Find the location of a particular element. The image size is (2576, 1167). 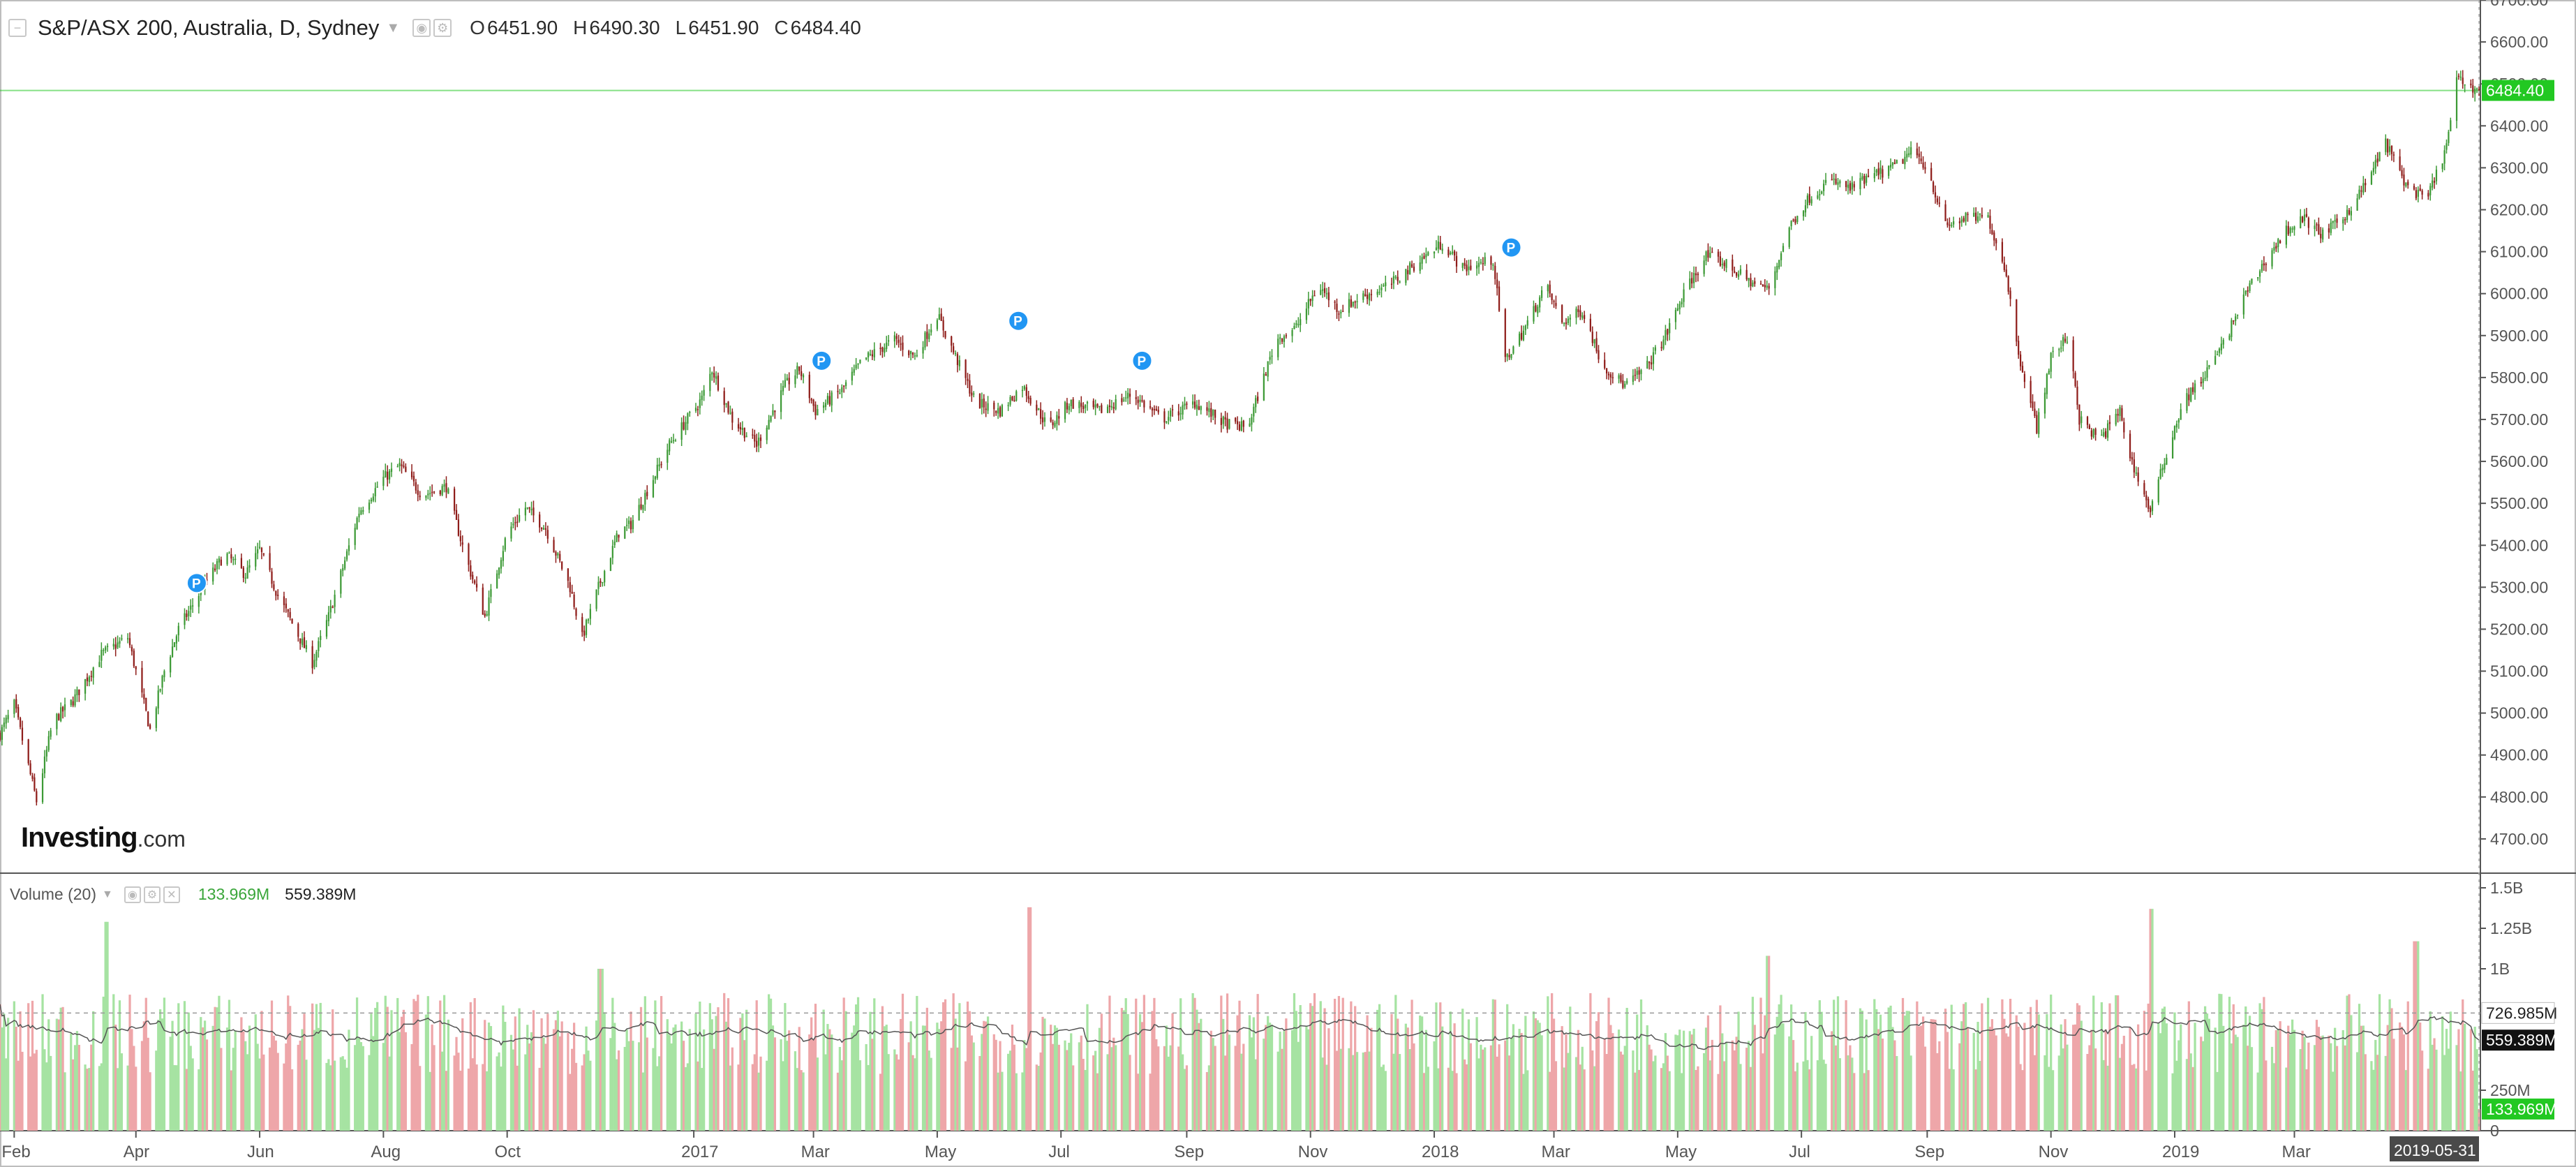

volume-eye-icon: ◉ is located at coordinates (132, 894).